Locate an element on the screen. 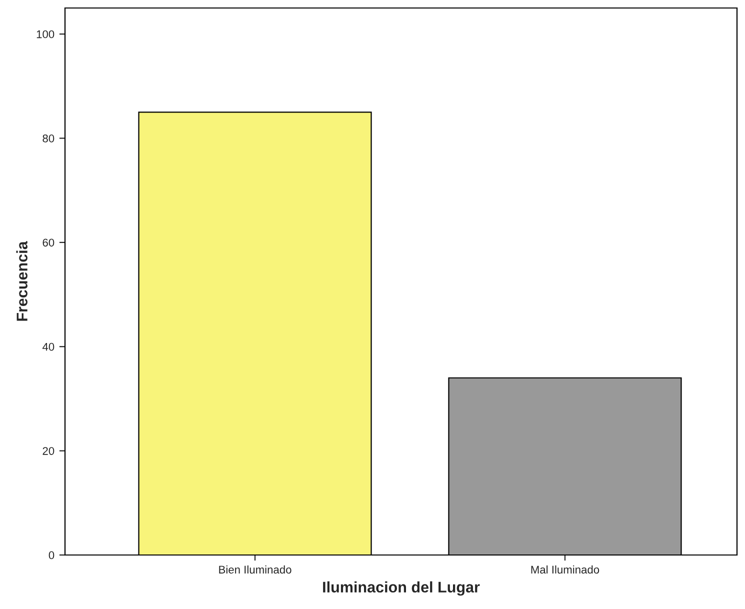  x-tick-label: Bien Iluminado is located at coordinates (255, 569).